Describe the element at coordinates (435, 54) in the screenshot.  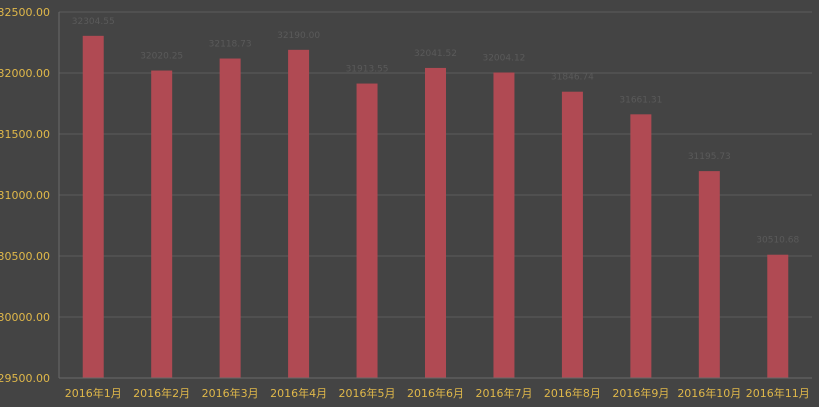
I see `data-label: 32041.52` at that location.